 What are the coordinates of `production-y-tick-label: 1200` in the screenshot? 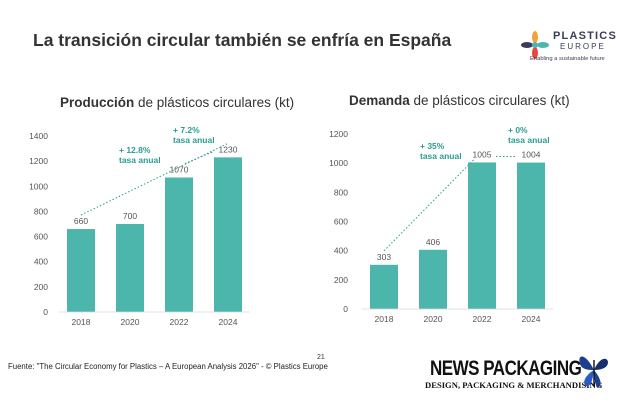 It's located at (38, 161).